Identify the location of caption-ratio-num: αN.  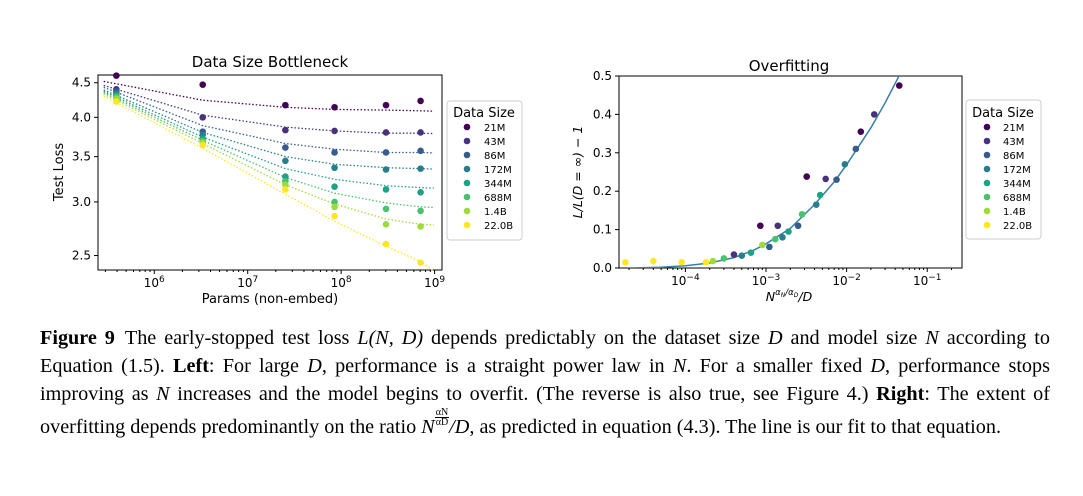
(442, 412).